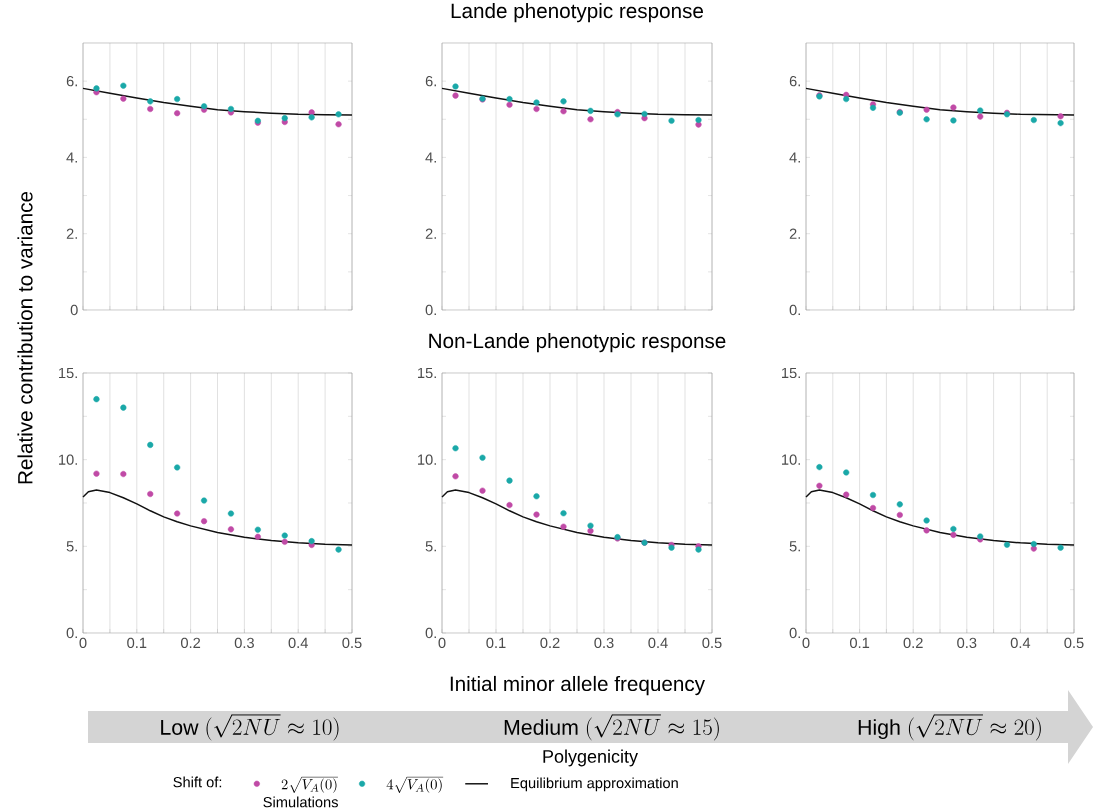 This screenshot has height=809, width=1102. I want to click on legend-label: $4\sqrt{V_A(0)}$, so click(415, 784).